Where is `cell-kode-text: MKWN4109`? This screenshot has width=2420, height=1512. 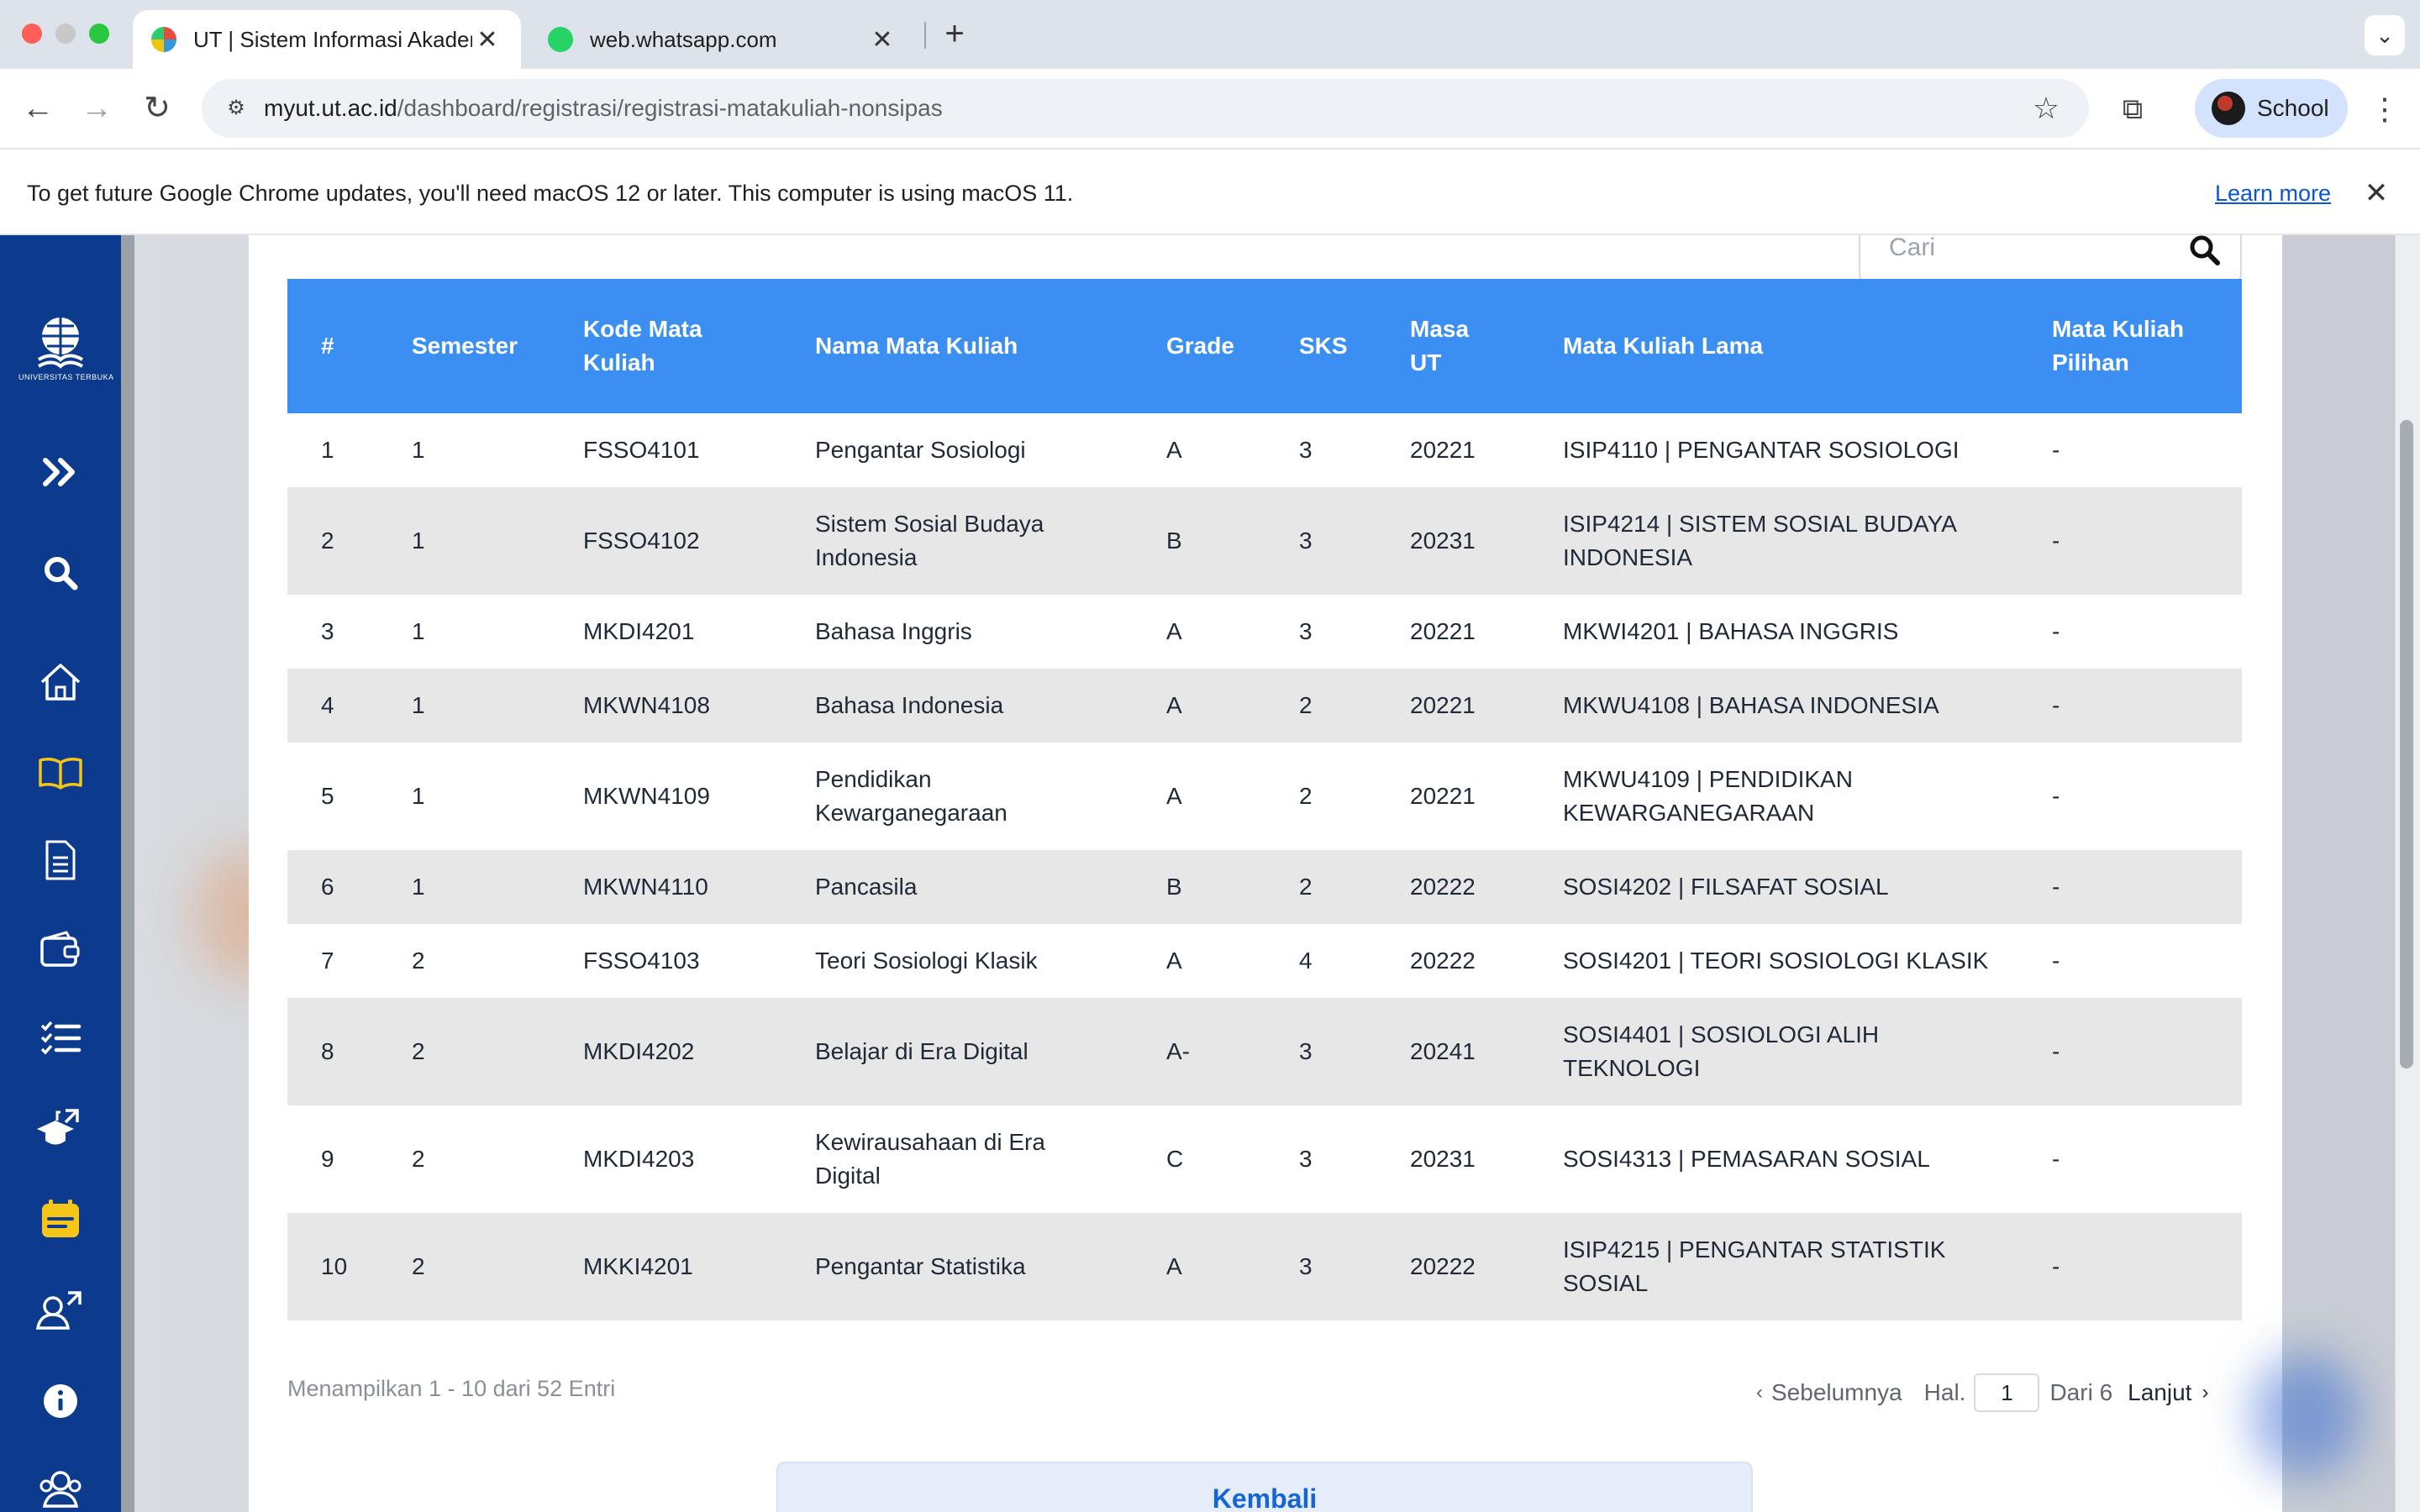
cell-kode-text: MKWN4109 is located at coordinates (646, 796).